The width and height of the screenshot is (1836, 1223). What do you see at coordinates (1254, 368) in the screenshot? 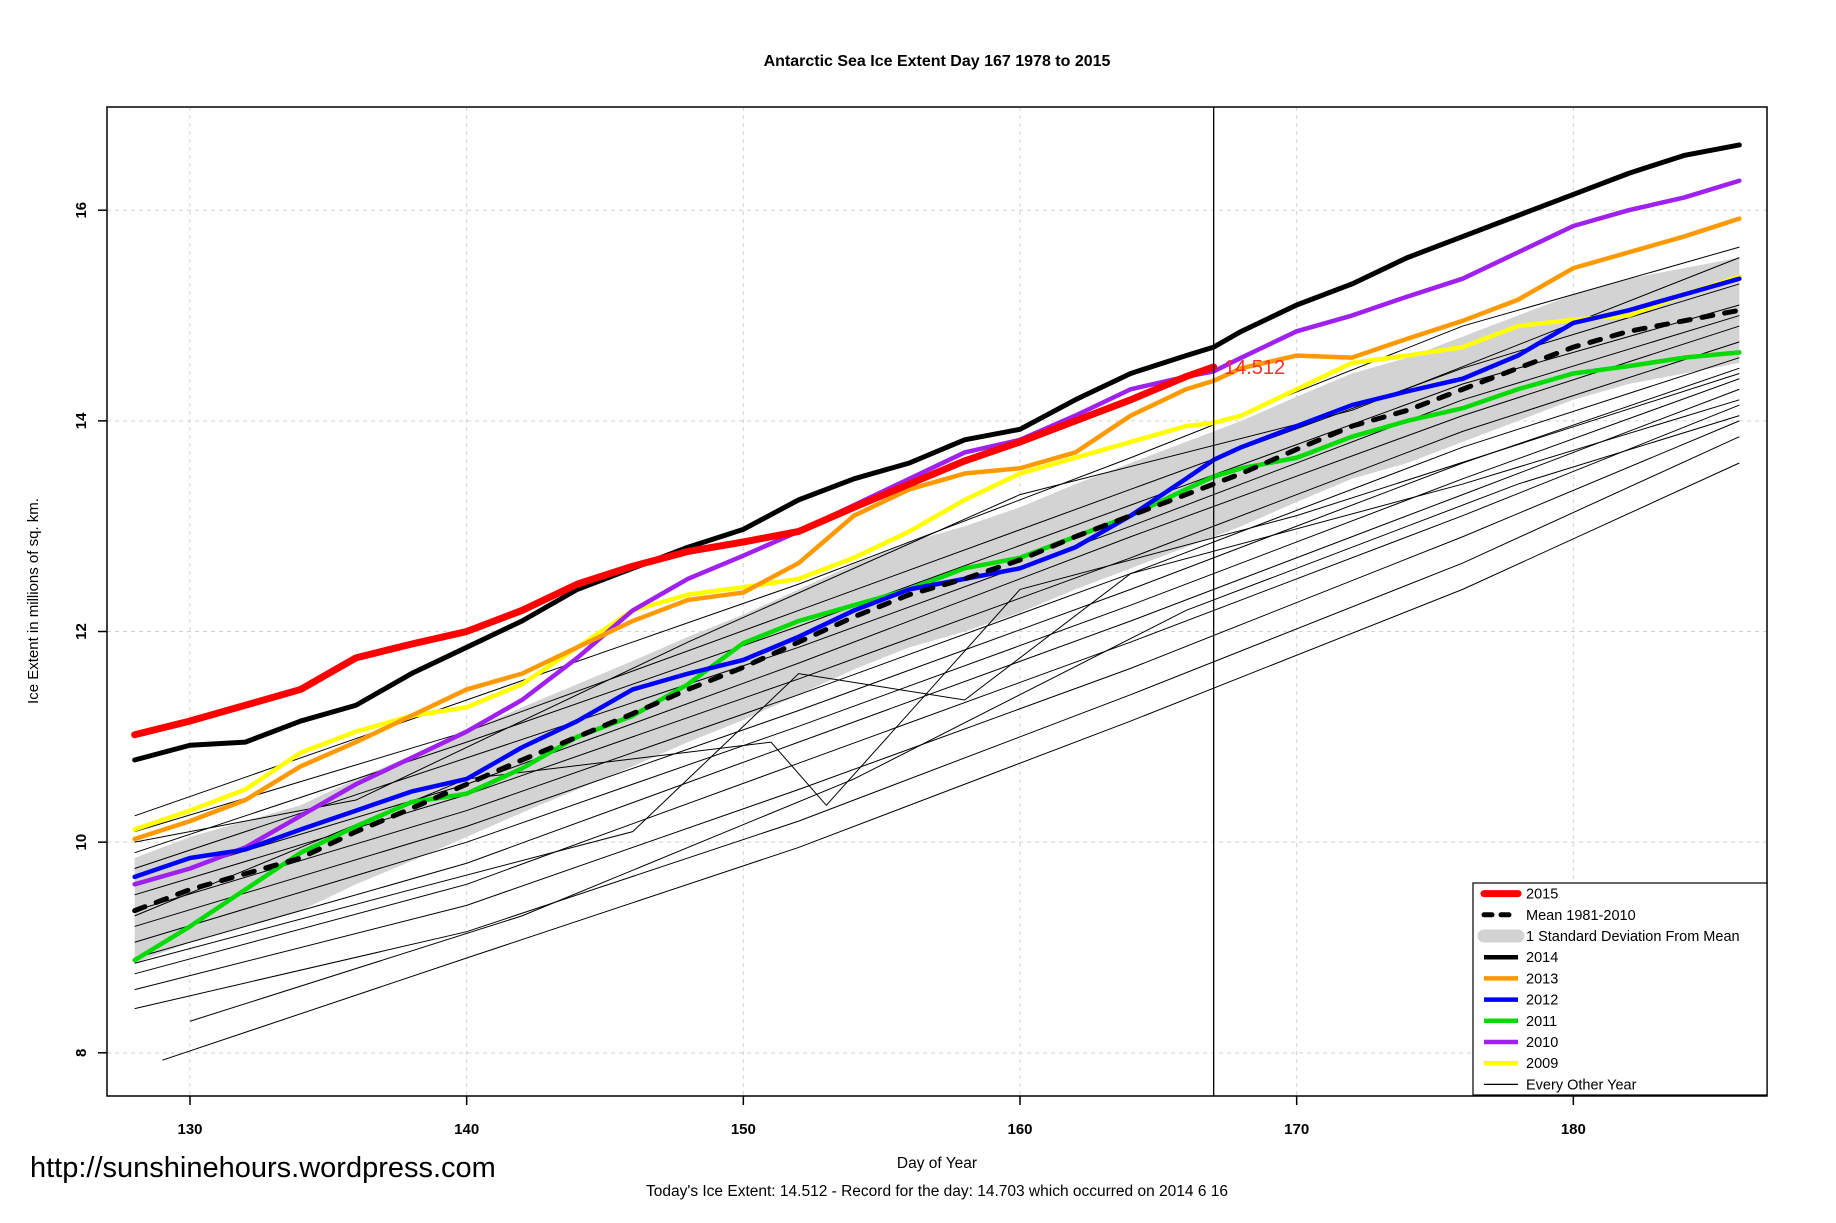
I see `ice-extent-annotation: 14.512` at bounding box center [1254, 368].